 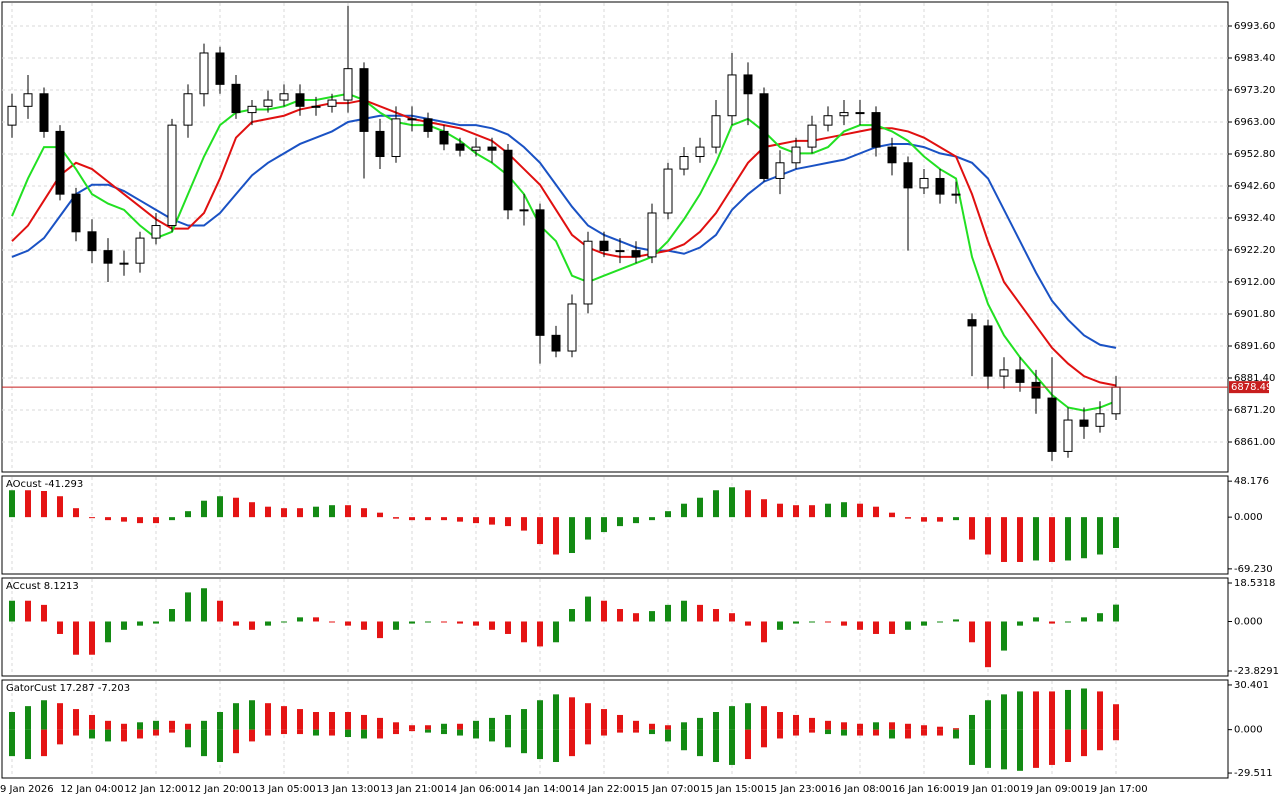 I want to click on x-tick-label: 15 Jan 23:00, so click(x=795, y=789).